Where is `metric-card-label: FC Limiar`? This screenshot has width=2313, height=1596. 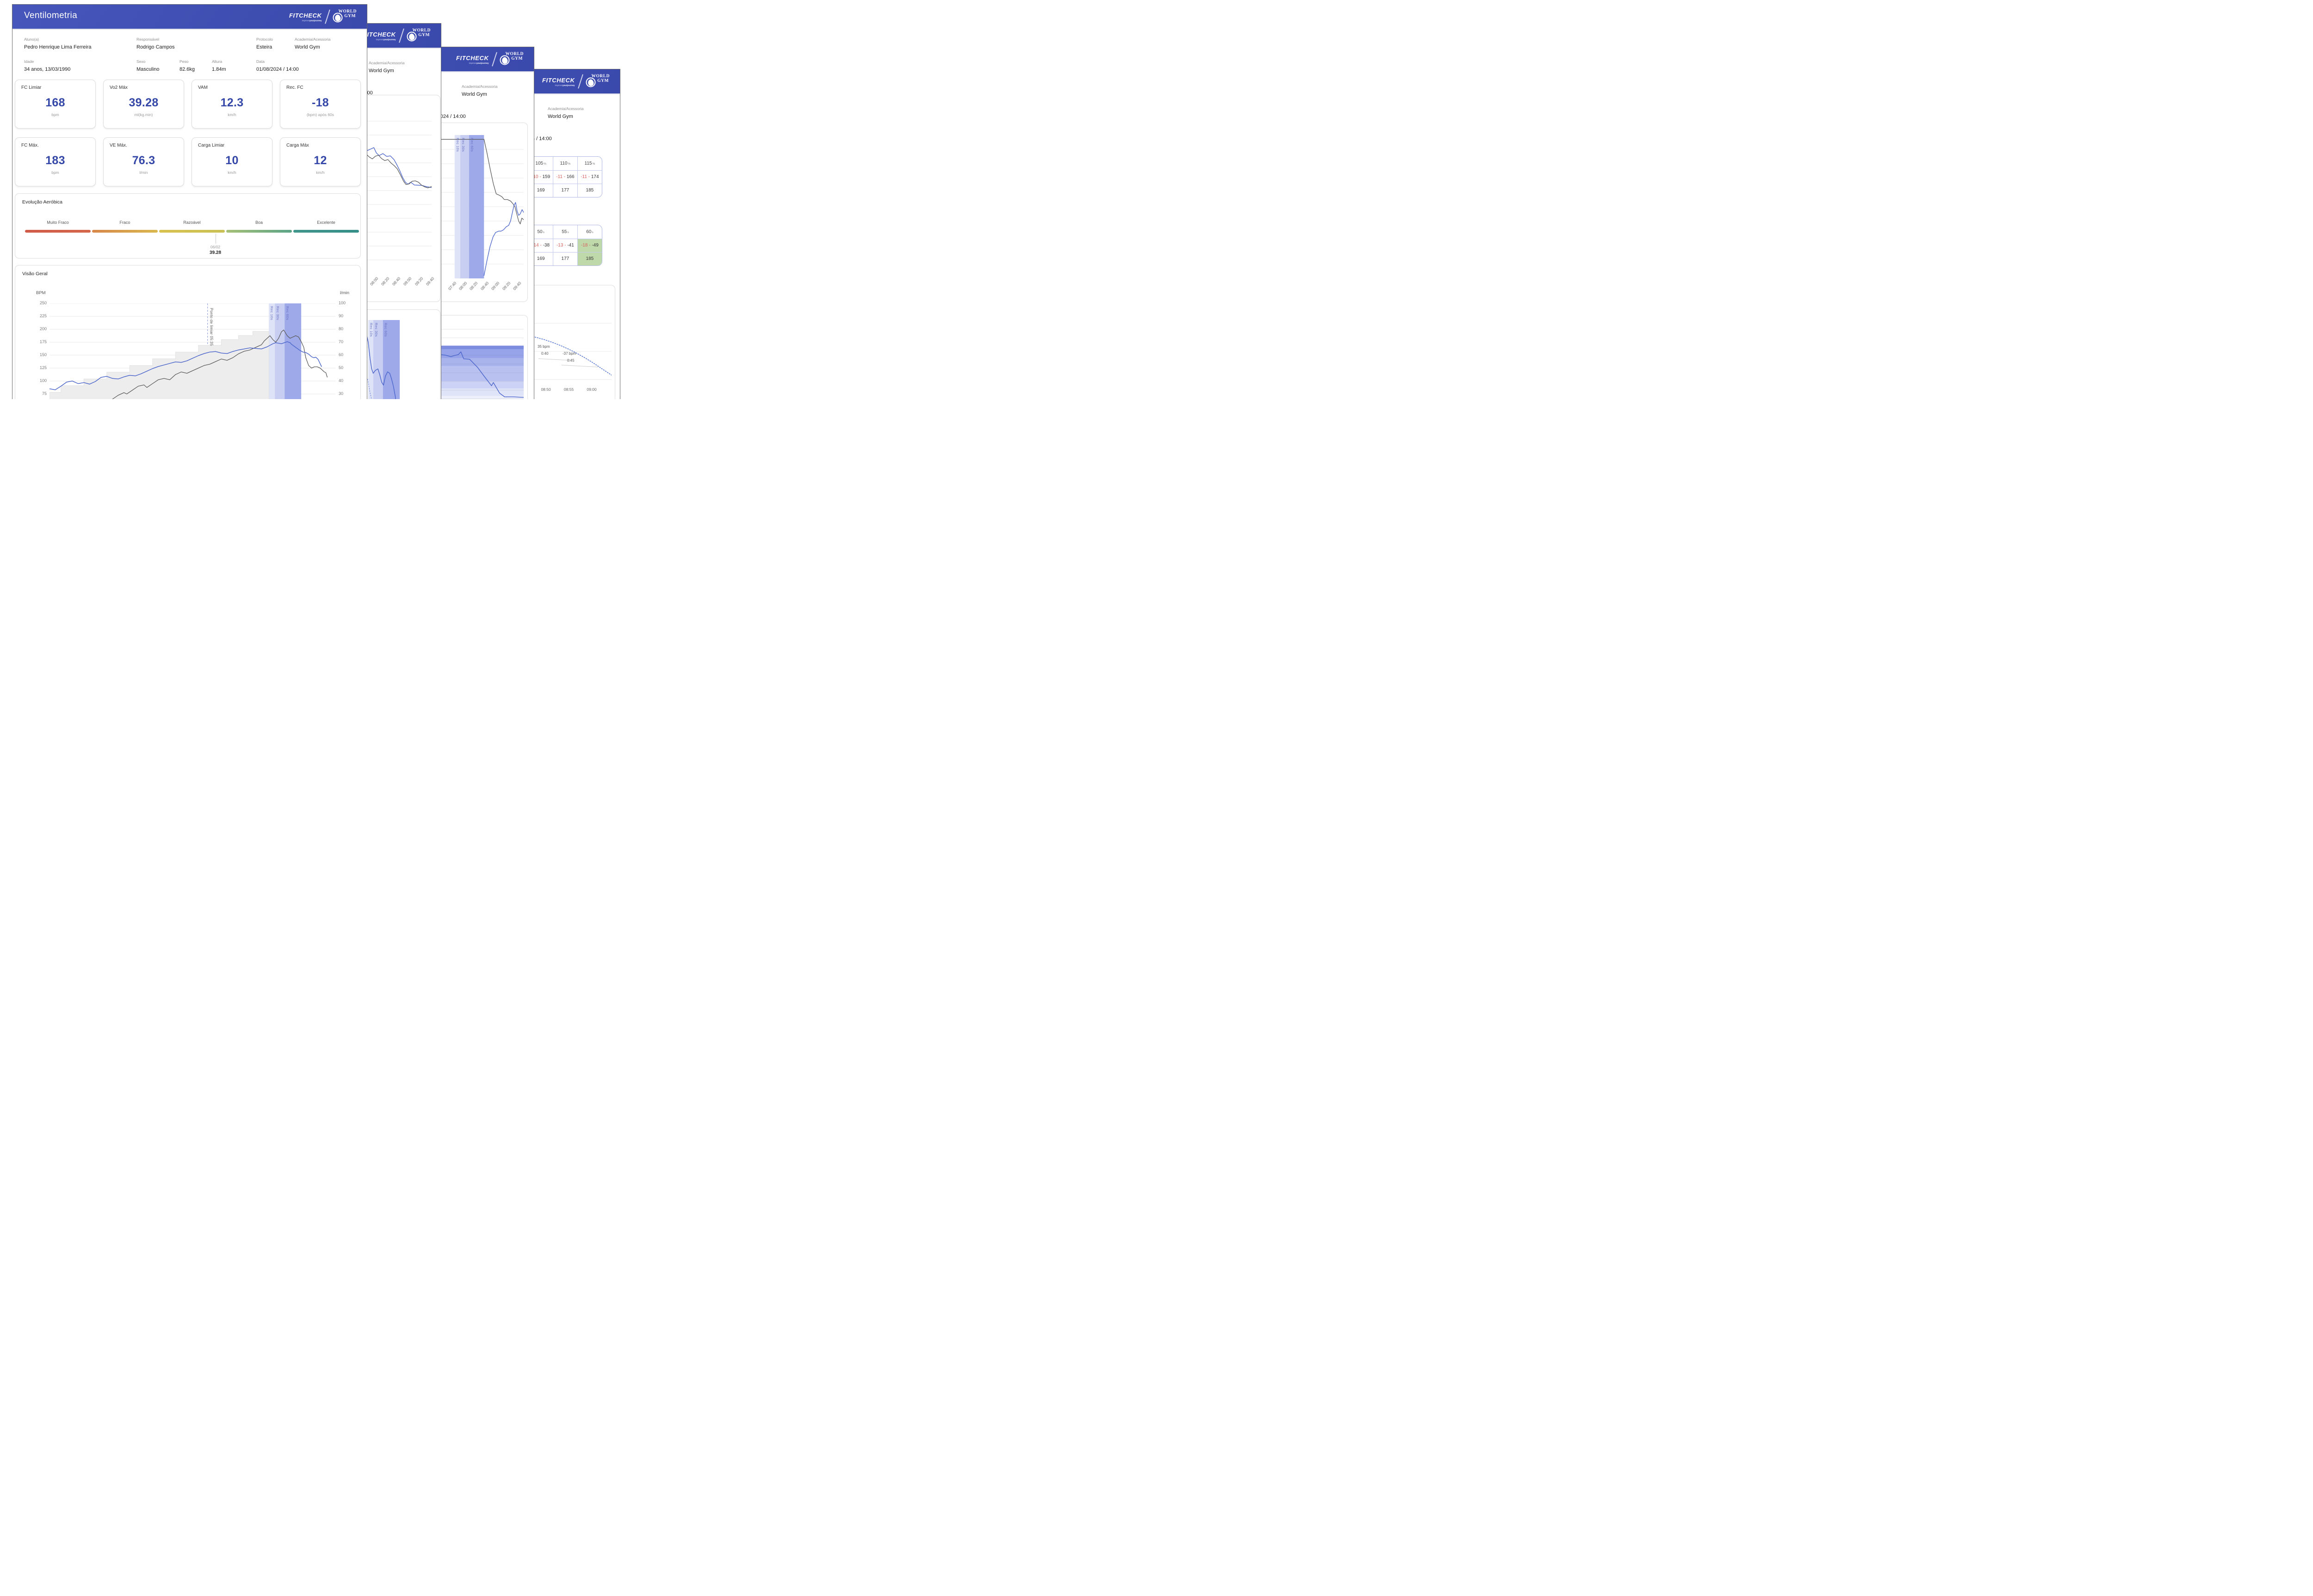 metric-card-label: FC Limiar is located at coordinates (31, 88).